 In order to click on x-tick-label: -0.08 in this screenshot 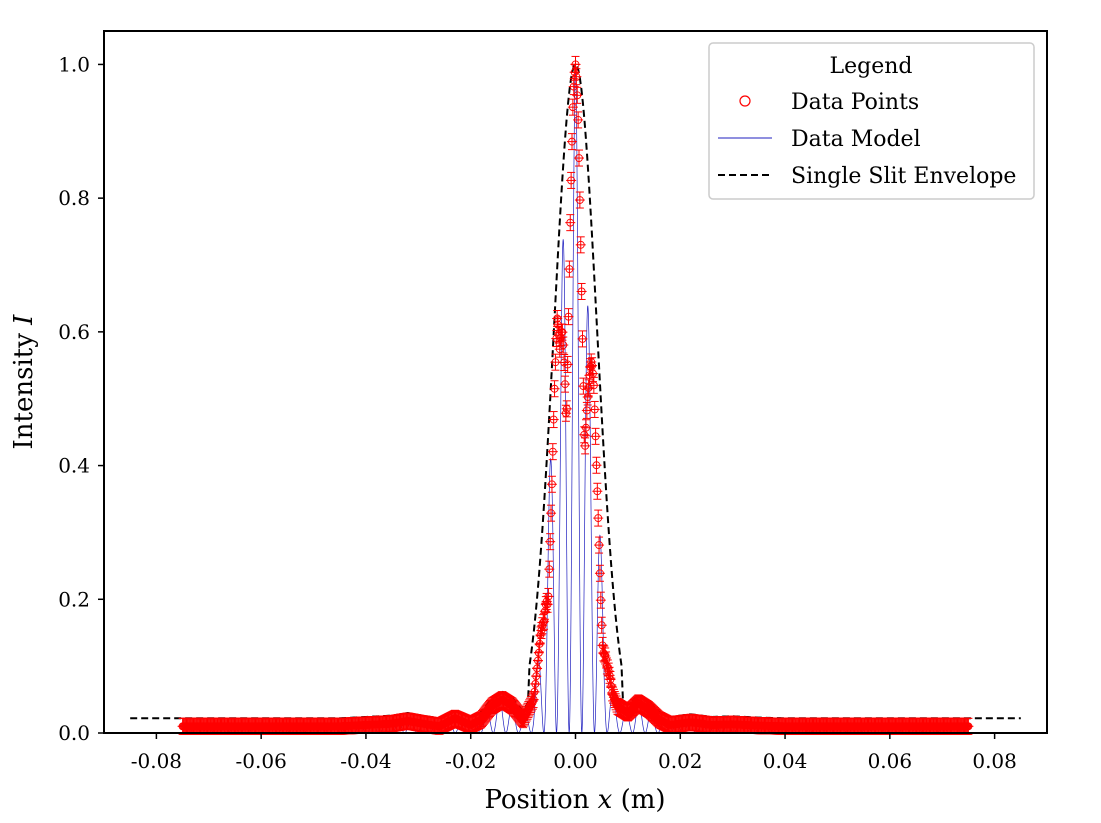, I will do `click(156, 761)`.